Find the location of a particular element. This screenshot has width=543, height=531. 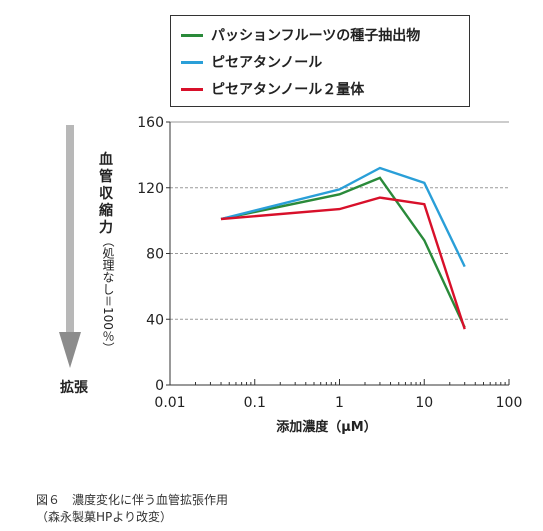

legend-swatch-piceatannol-dimer is located at coordinates (192, 89).